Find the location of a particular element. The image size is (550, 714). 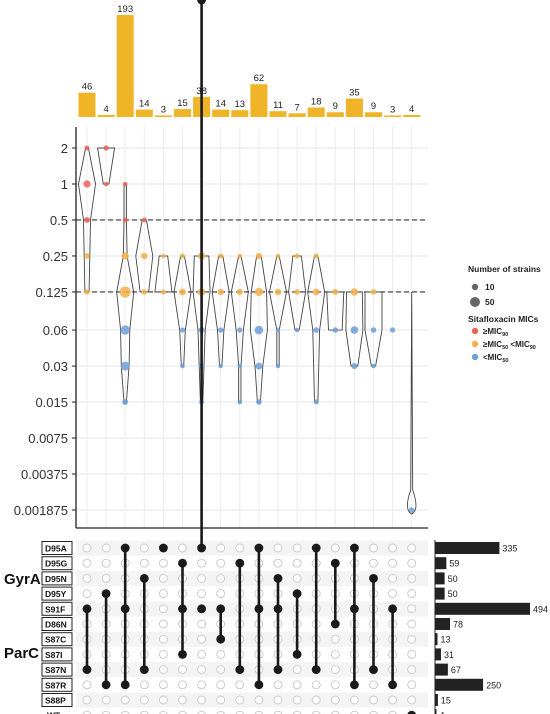

set-label: D86N is located at coordinates (56, 625).